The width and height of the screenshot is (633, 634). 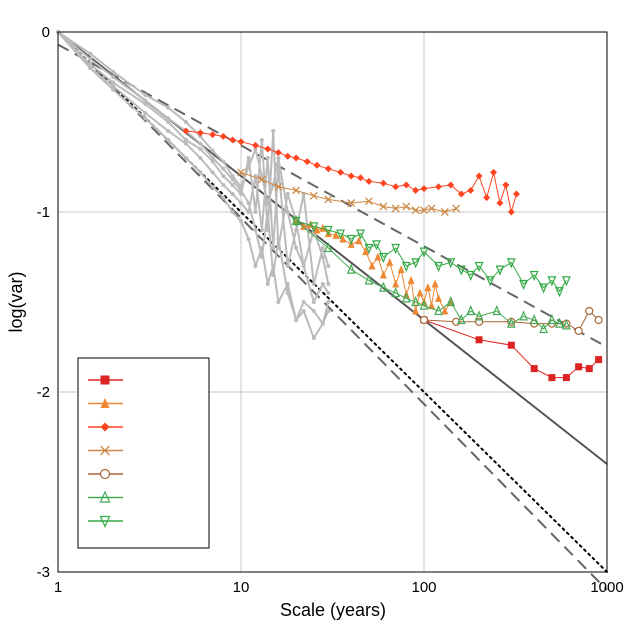 I want to click on x-tick-label: 100, so click(x=423, y=587).